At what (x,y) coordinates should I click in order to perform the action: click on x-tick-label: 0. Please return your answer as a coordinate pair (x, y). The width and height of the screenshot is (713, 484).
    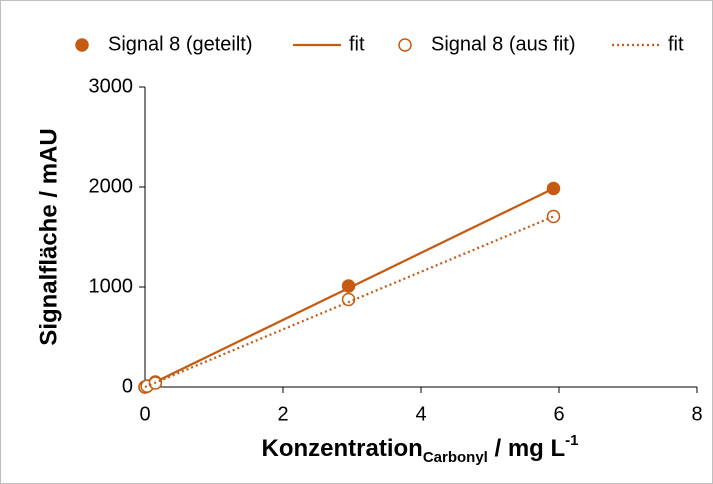
    Looking at the image, I should click on (144, 414).